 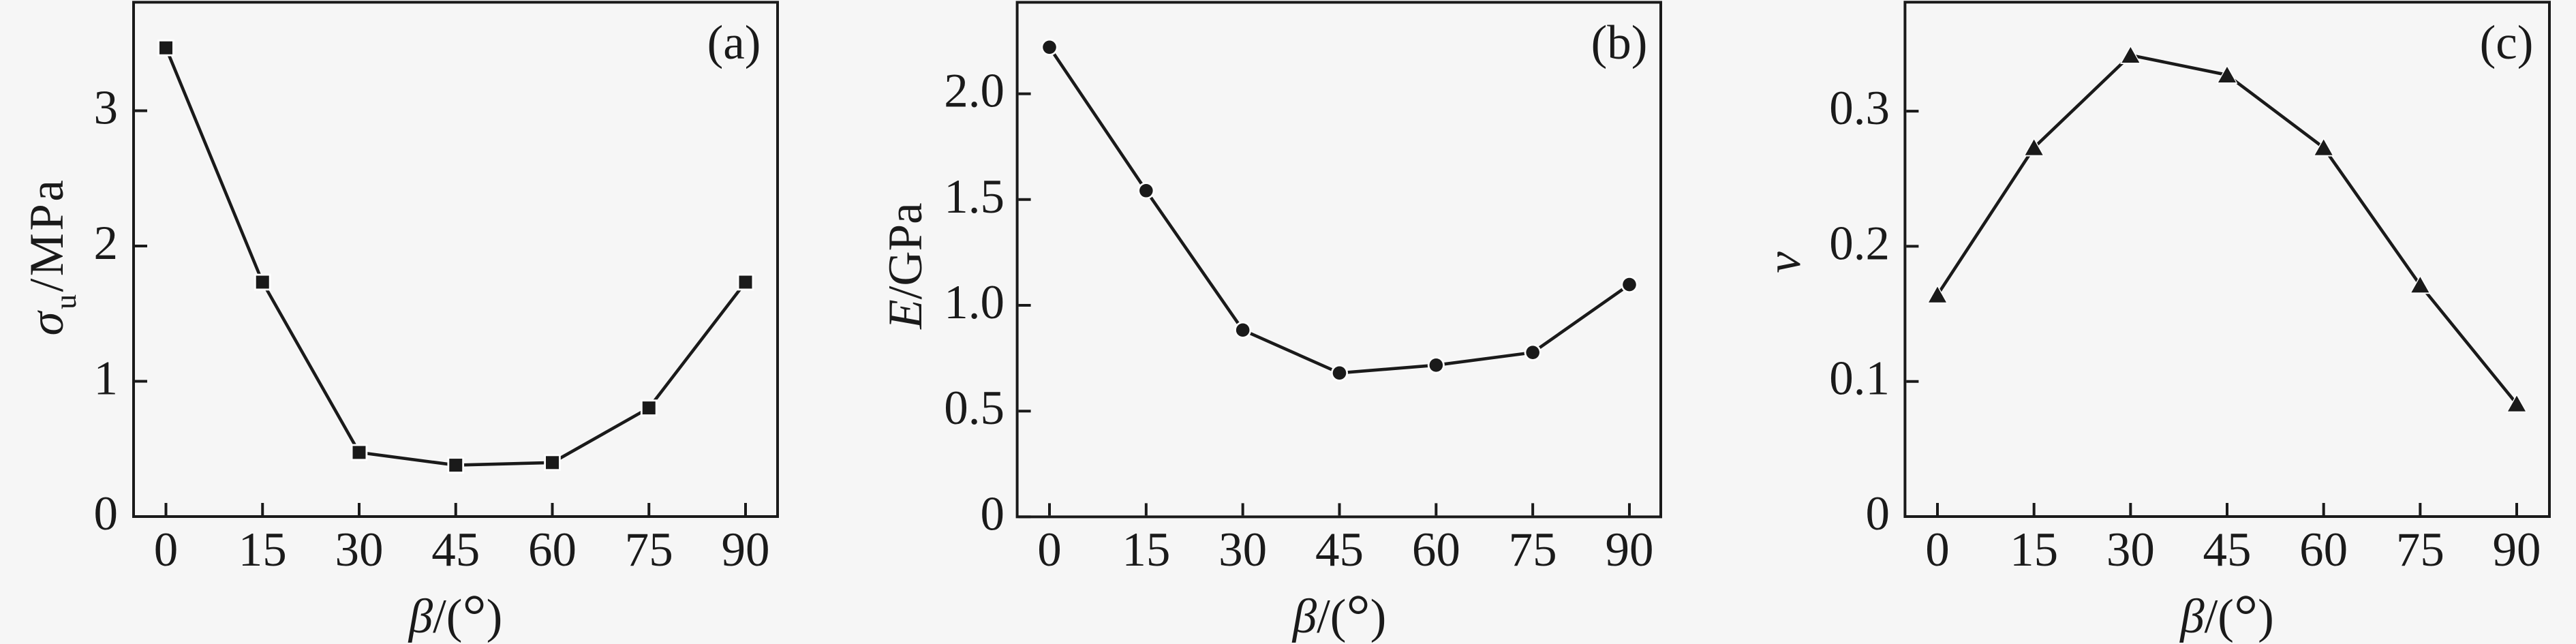 I want to click on svg-text: 1.0, so click(x=974, y=302).